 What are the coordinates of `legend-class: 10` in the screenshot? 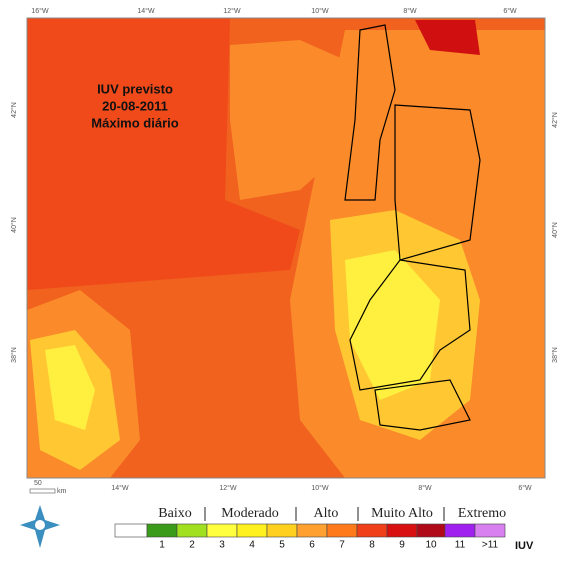 It's located at (431, 545).